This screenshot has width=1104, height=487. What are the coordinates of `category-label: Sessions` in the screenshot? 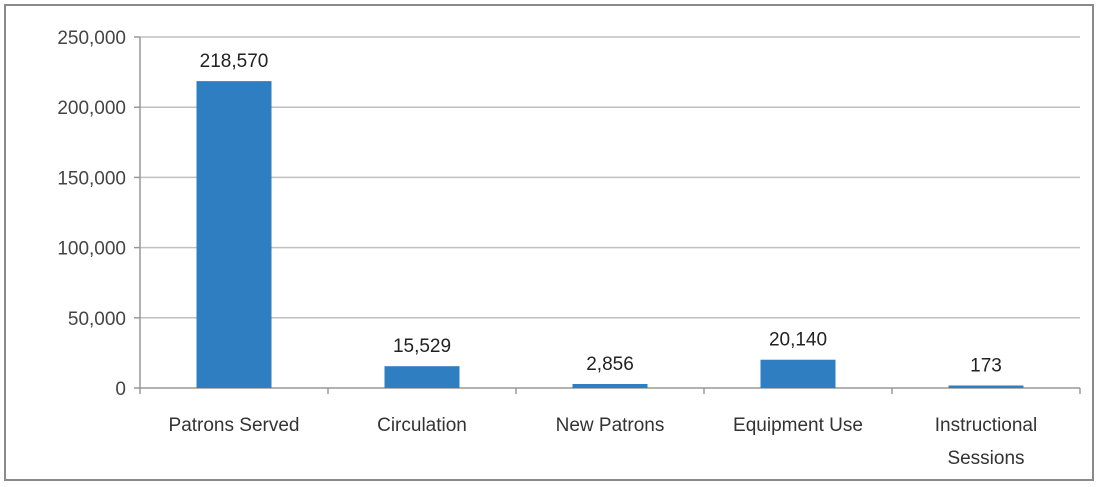 It's located at (985, 458).